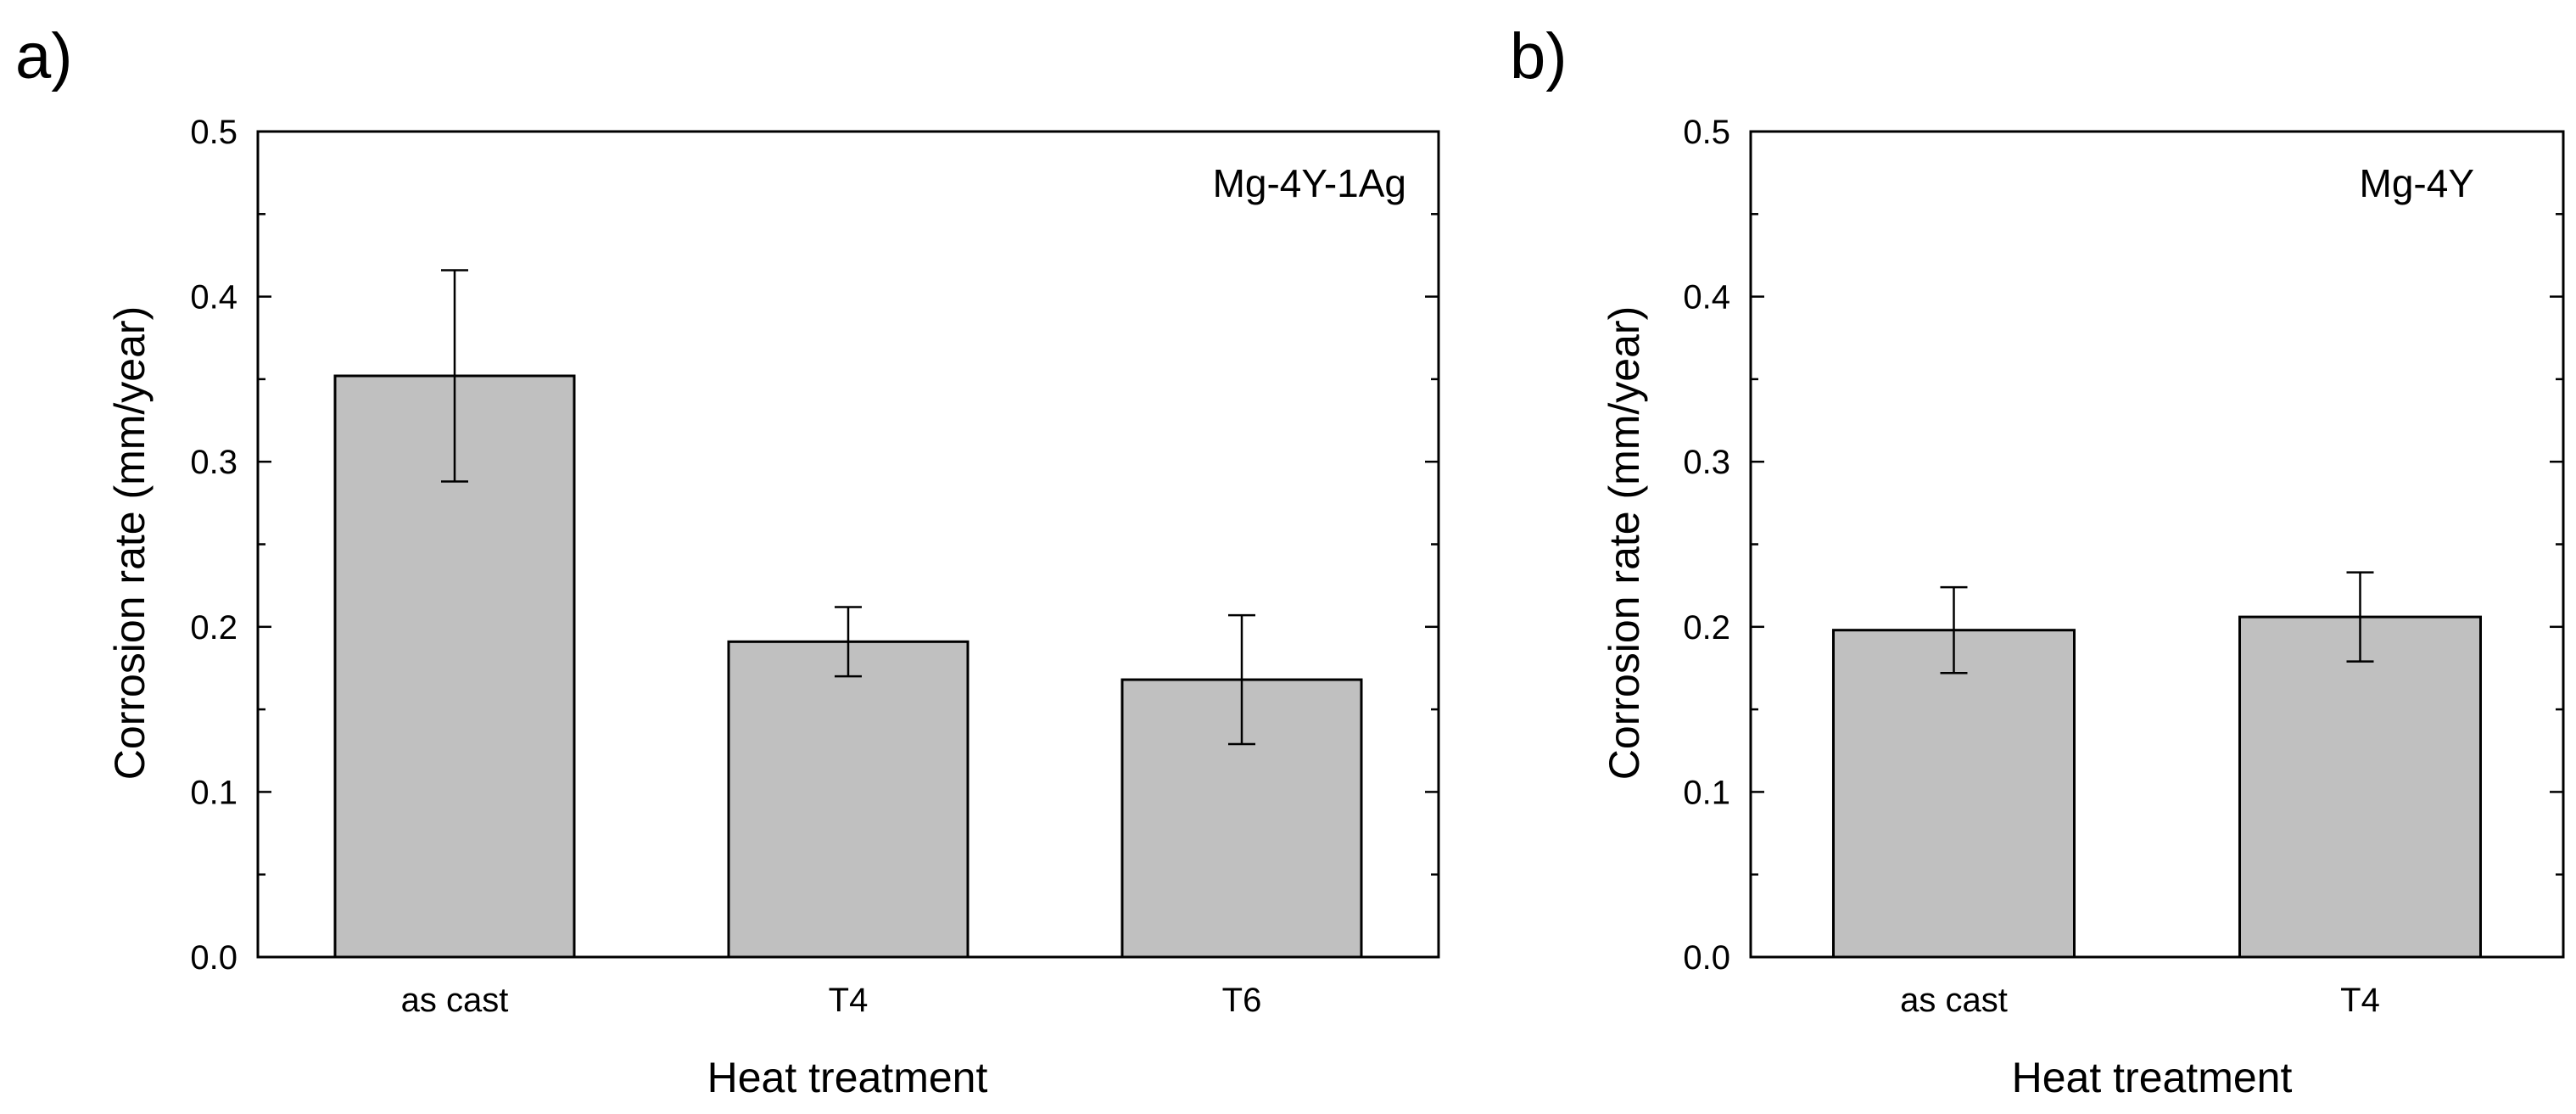  Describe the element at coordinates (1706, 462) in the screenshot. I see `panel-b-y-tick-label-3: 0.3` at that location.